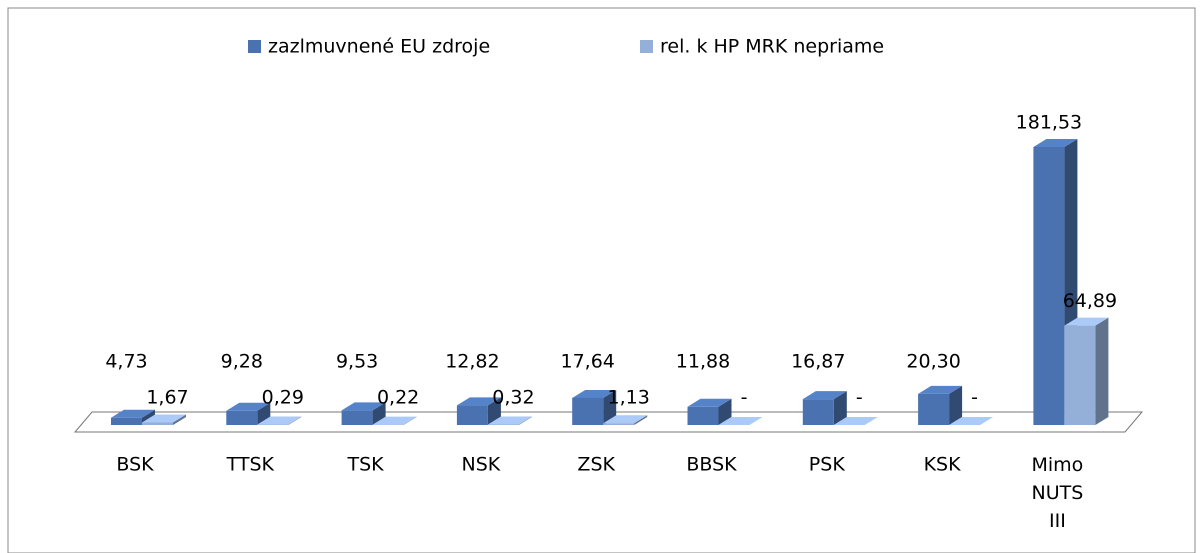 The width and height of the screenshot is (1203, 553). I want to click on data-label: 0,29, so click(283, 398).